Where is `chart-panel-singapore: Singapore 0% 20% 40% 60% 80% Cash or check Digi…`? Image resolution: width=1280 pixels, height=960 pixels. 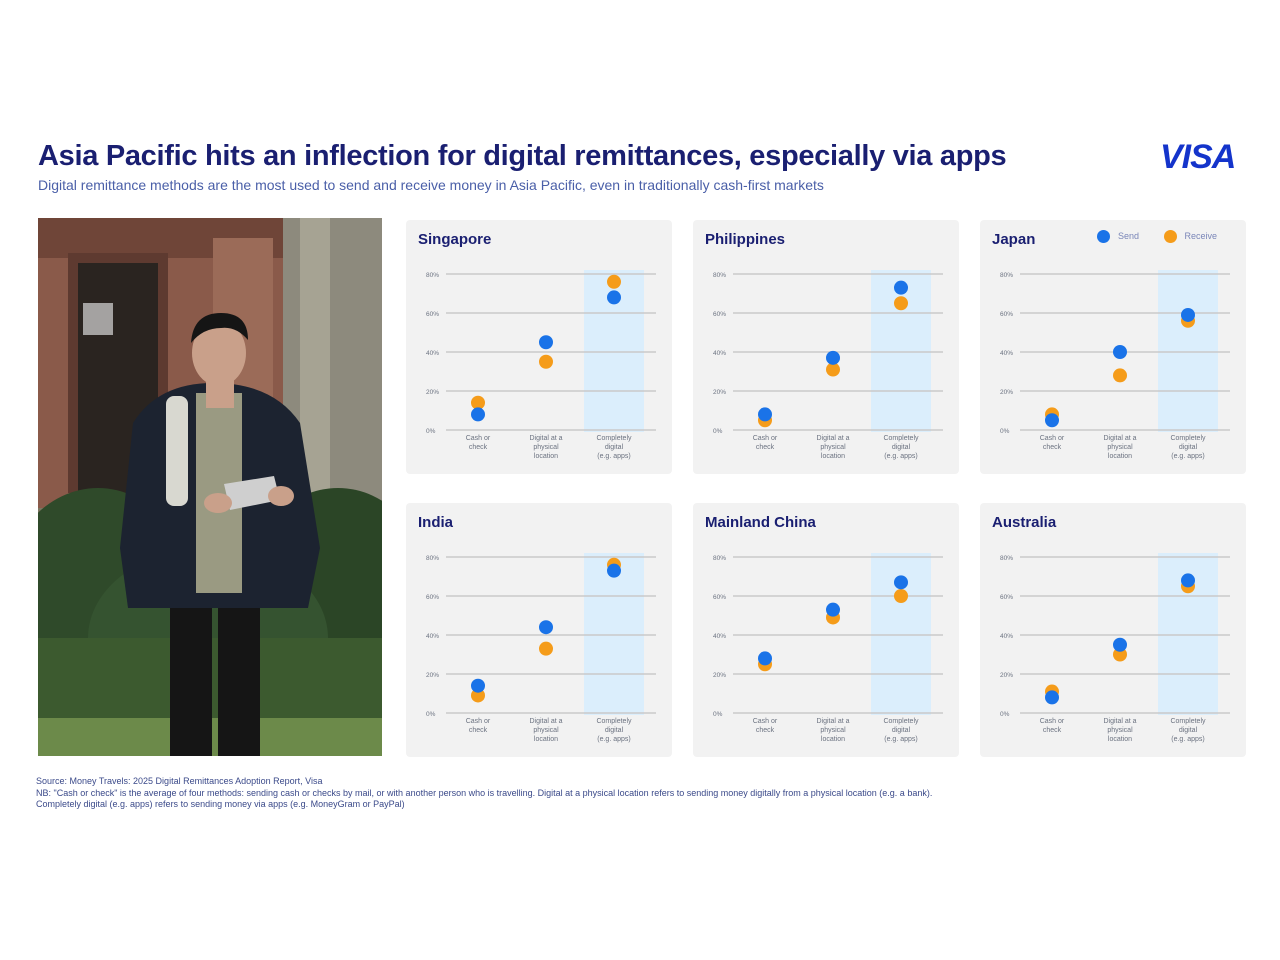 chart-panel-singapore: Singapore 0% 20% 40% 60% 80% Cash or check Digi… is located at coordinates (539, 347).